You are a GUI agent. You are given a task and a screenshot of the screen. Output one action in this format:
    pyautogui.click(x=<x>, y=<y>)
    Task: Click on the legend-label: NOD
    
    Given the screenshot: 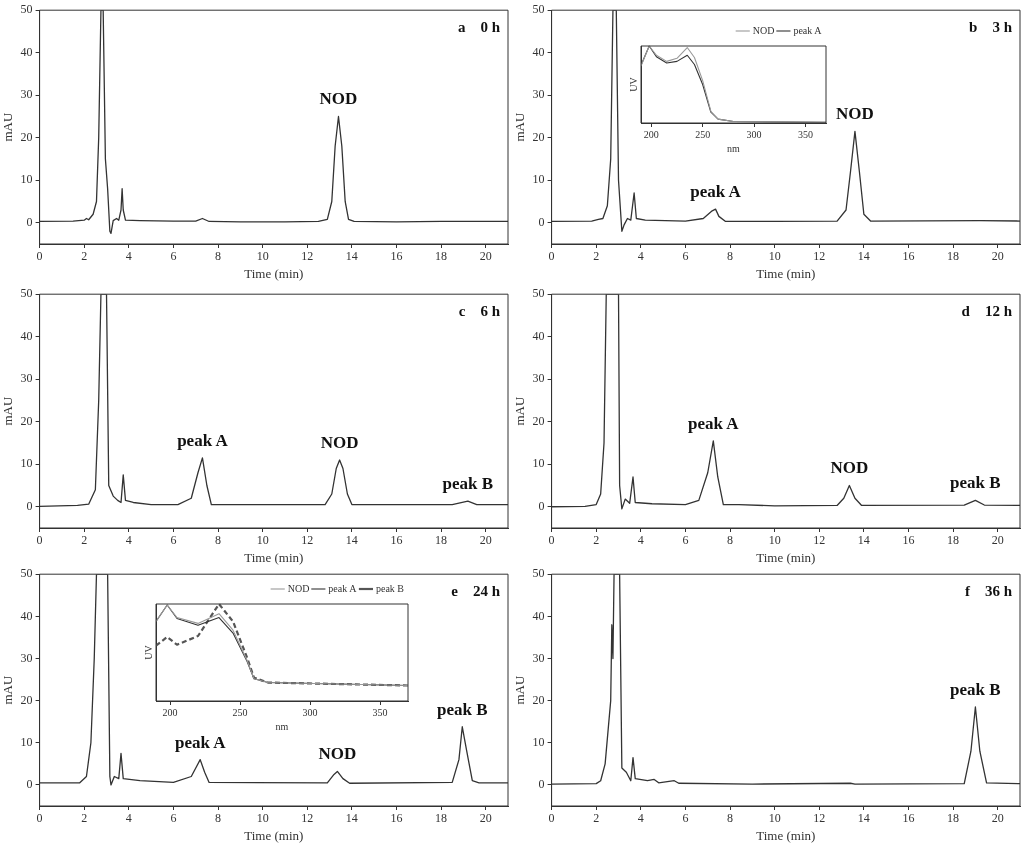 What is the action you would take?
    pyautogui.click(x=298, y=588)
    